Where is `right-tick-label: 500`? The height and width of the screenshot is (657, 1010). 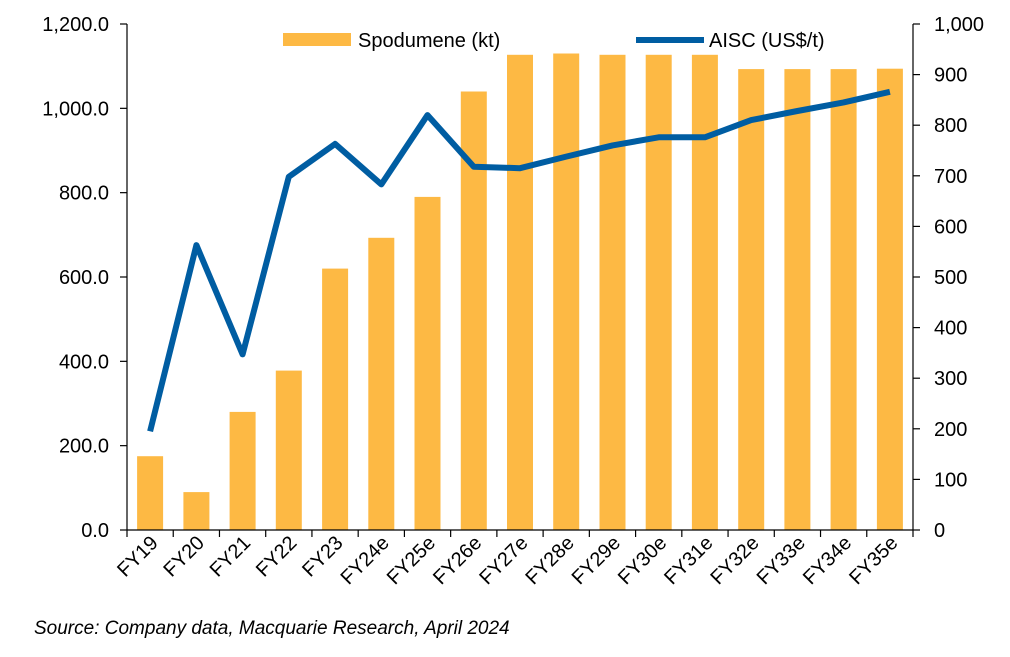
right-tick-label: 500 is located at coordinates (950, 278).